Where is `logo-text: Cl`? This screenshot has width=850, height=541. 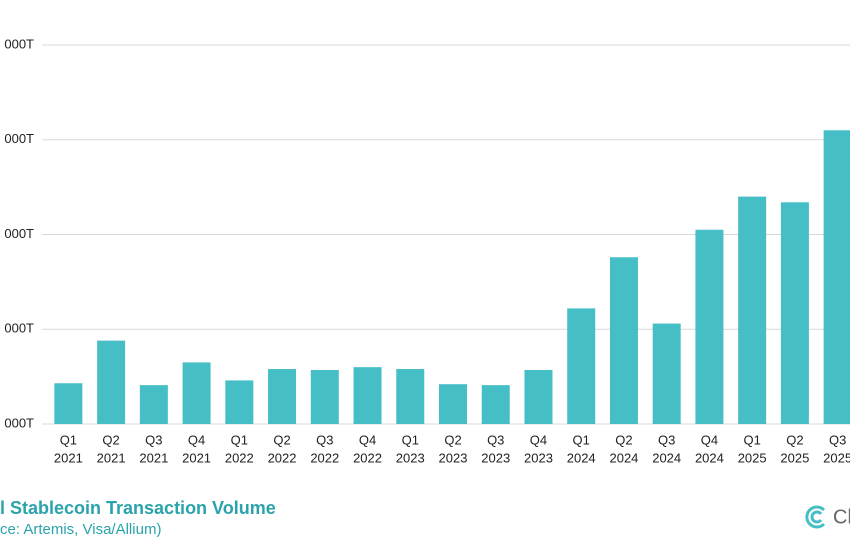 logo-text: Cl is located at coordinates (841, 517).